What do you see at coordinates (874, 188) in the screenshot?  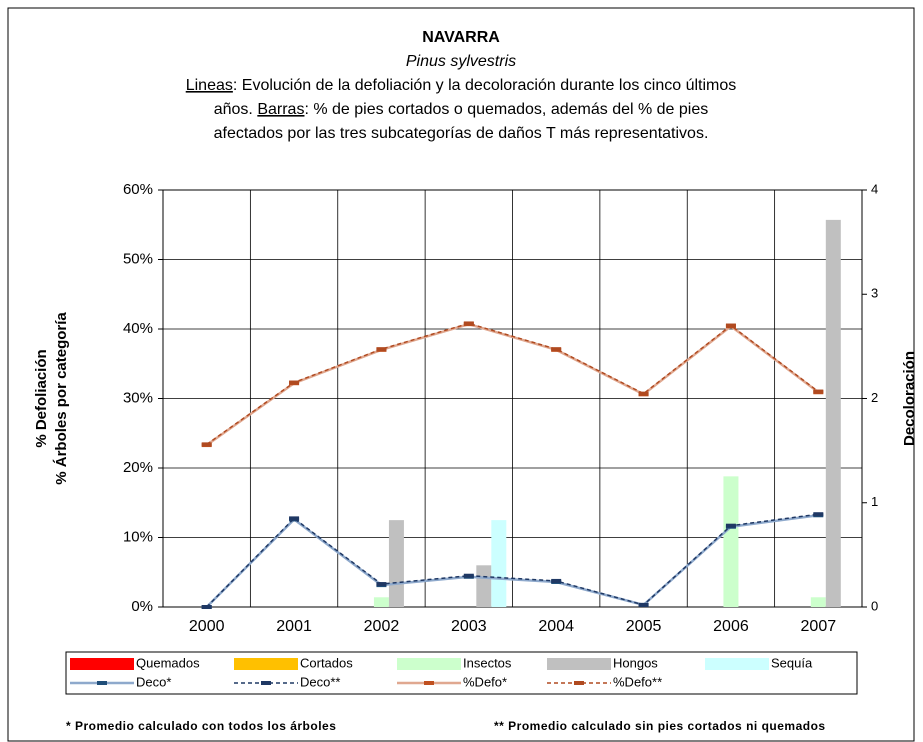 I see `y2-tick-label: 4` at bounding box center [874, 188].